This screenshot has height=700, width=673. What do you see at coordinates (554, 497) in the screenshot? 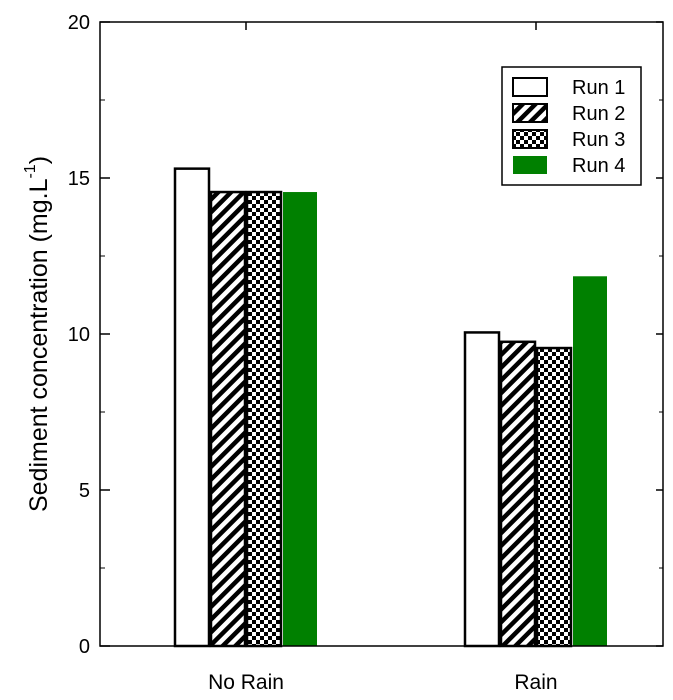
I see `bar-run-3-rain` at bounding box center [554, 497].